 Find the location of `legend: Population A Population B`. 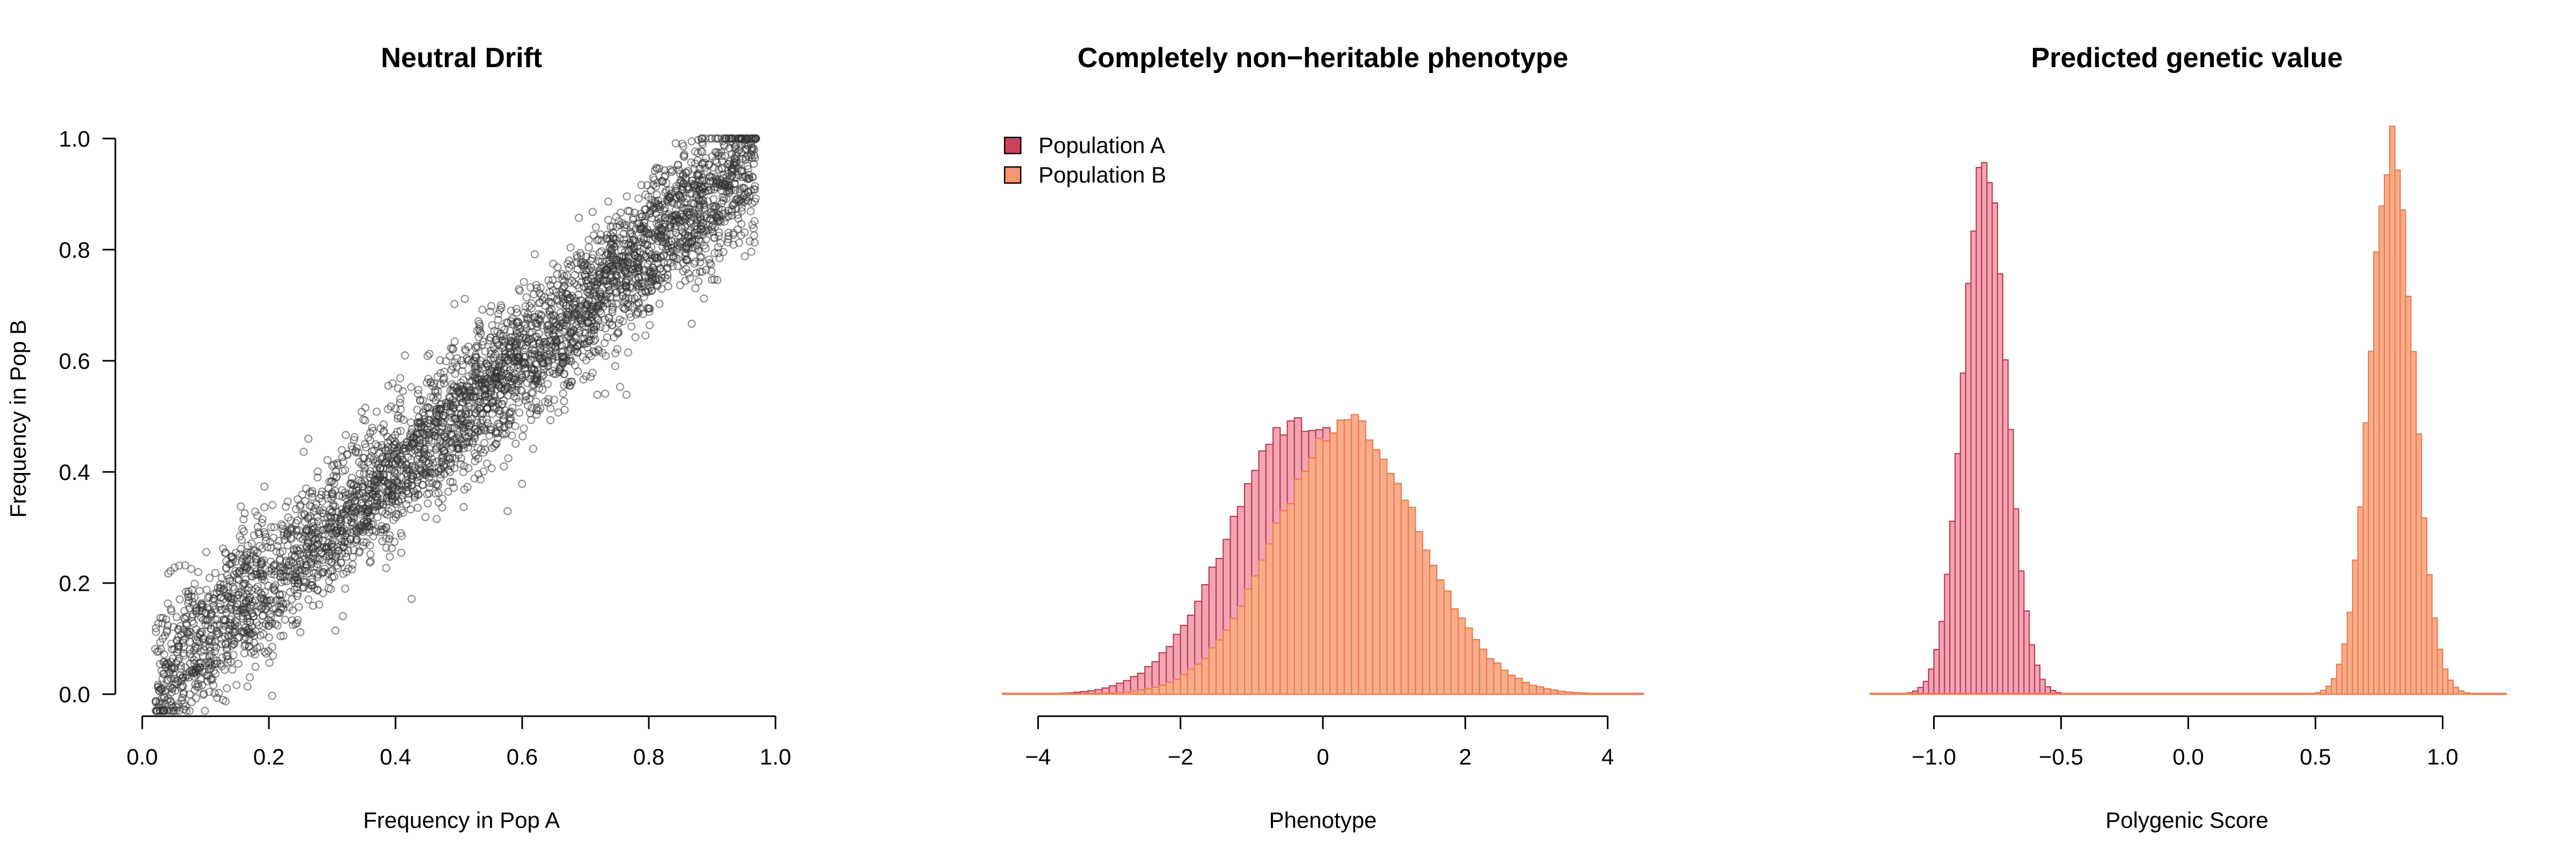

legend: Population A Population B is located at coordinates (1085, 160).